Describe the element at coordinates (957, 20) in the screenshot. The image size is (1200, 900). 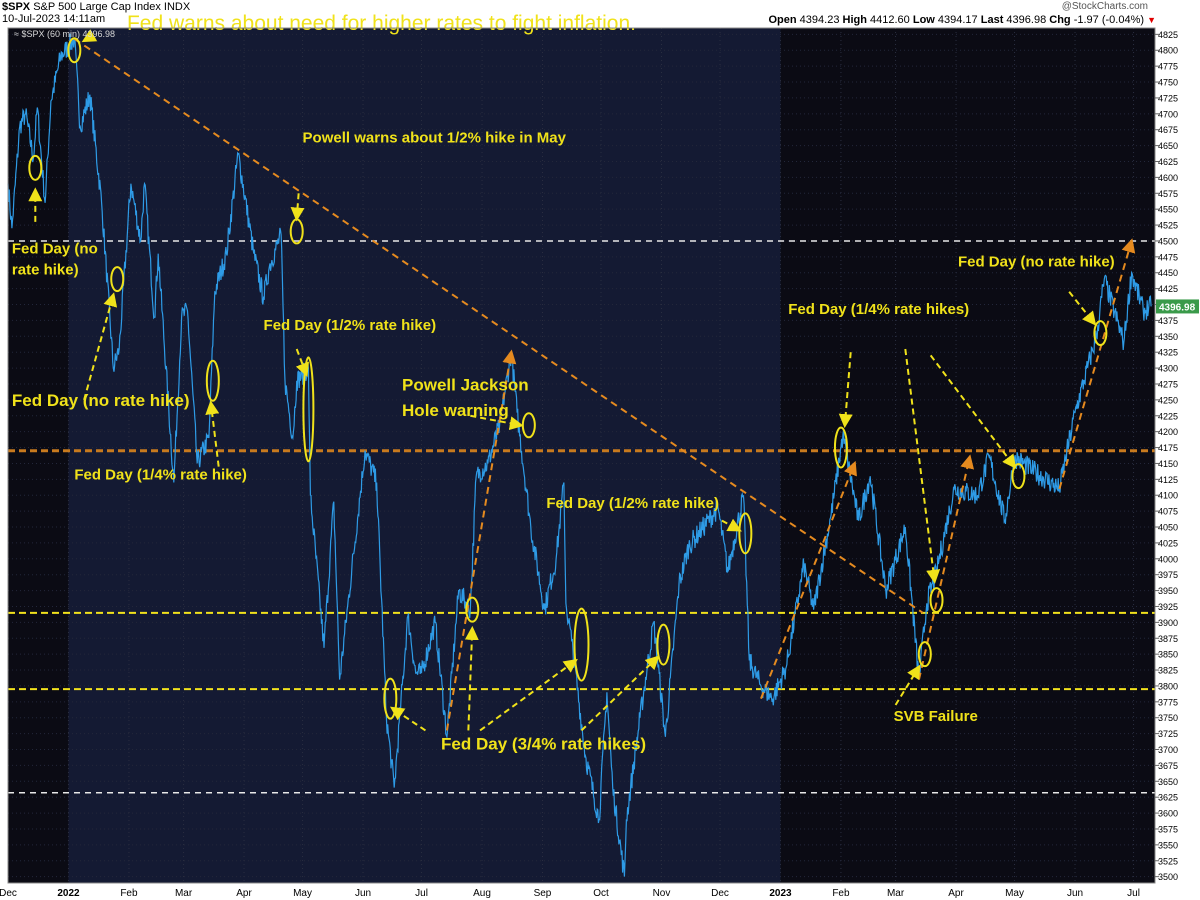
I see `low-value: 4394.17` at that location.